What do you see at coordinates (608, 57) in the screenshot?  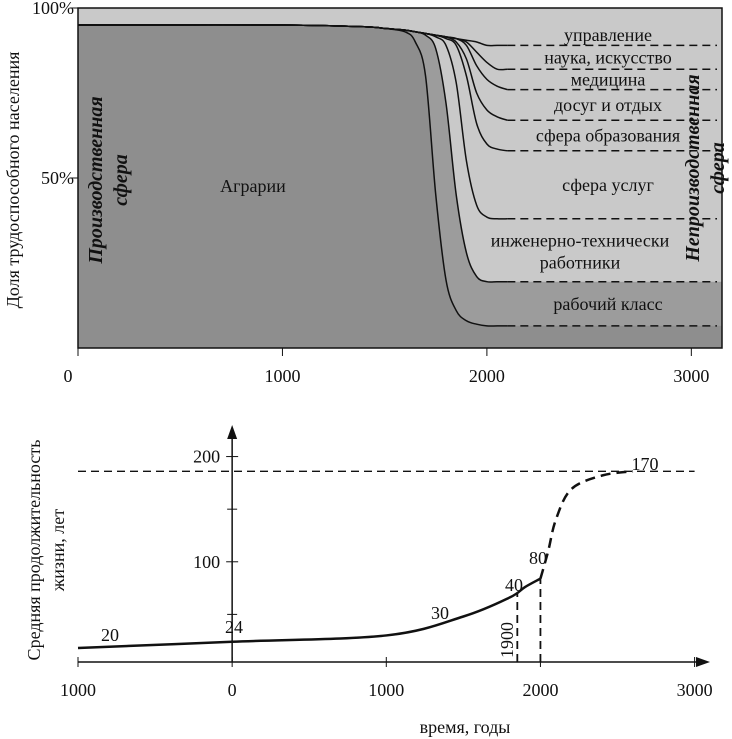 I see `series-label: наука, искусство` at bounding box center [608, 57].